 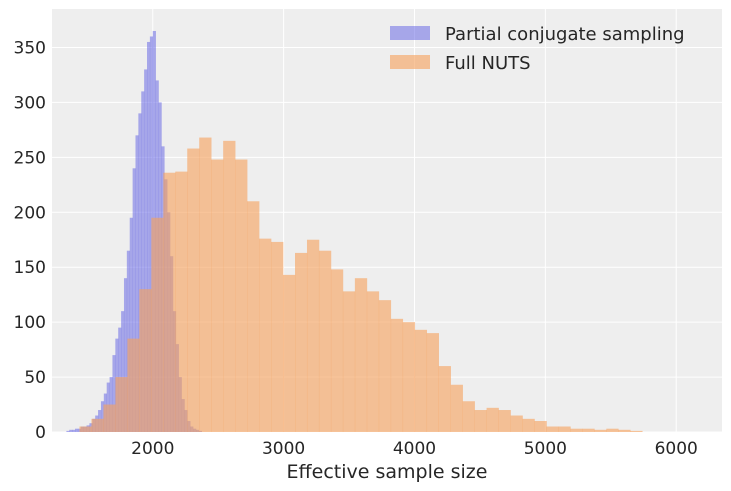 I want to click on y-tick-label: 300, so click(x=30, y=103).